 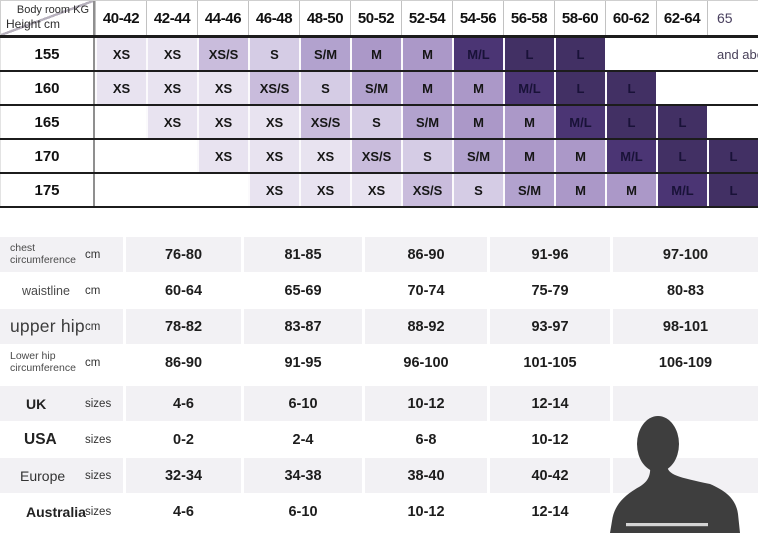 What do you see at coordinates (379, 439) in the screenshot?
I see `sizes-row: USA sizes 0-2 2-4 6-8 10-12` at bounding box center [379, 439].